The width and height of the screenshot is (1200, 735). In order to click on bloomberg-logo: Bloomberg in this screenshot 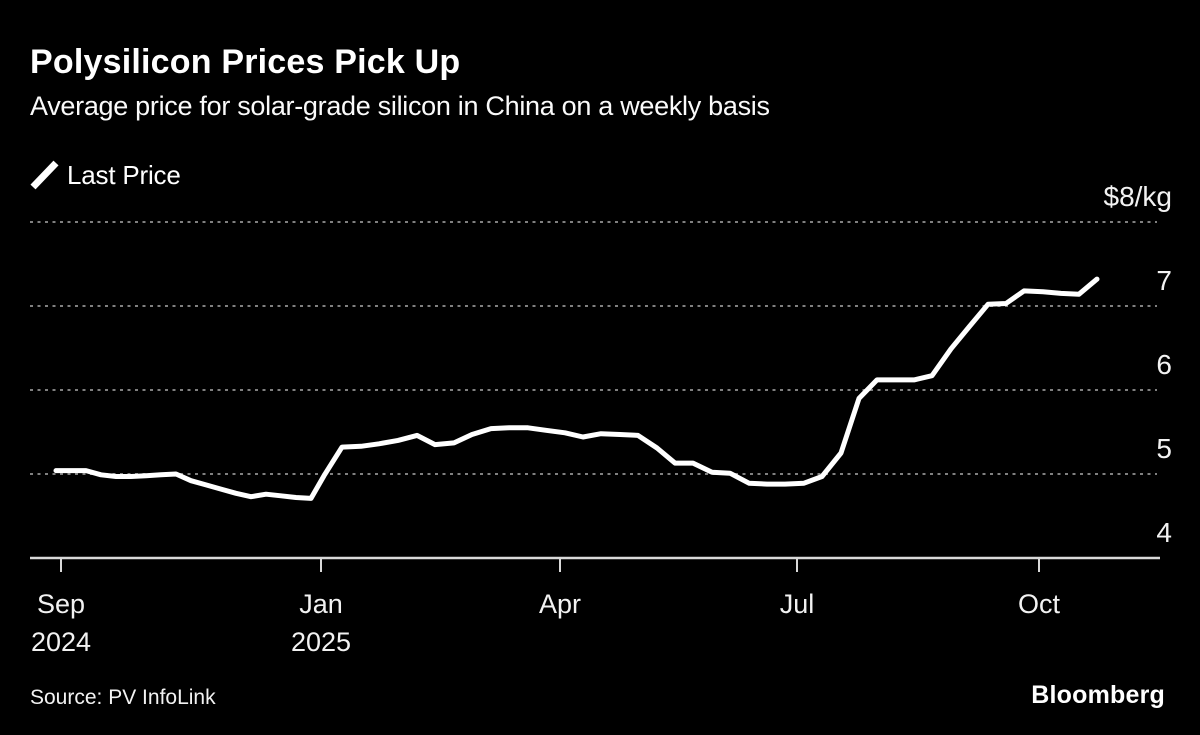, I will do `click(1098, 695)`.